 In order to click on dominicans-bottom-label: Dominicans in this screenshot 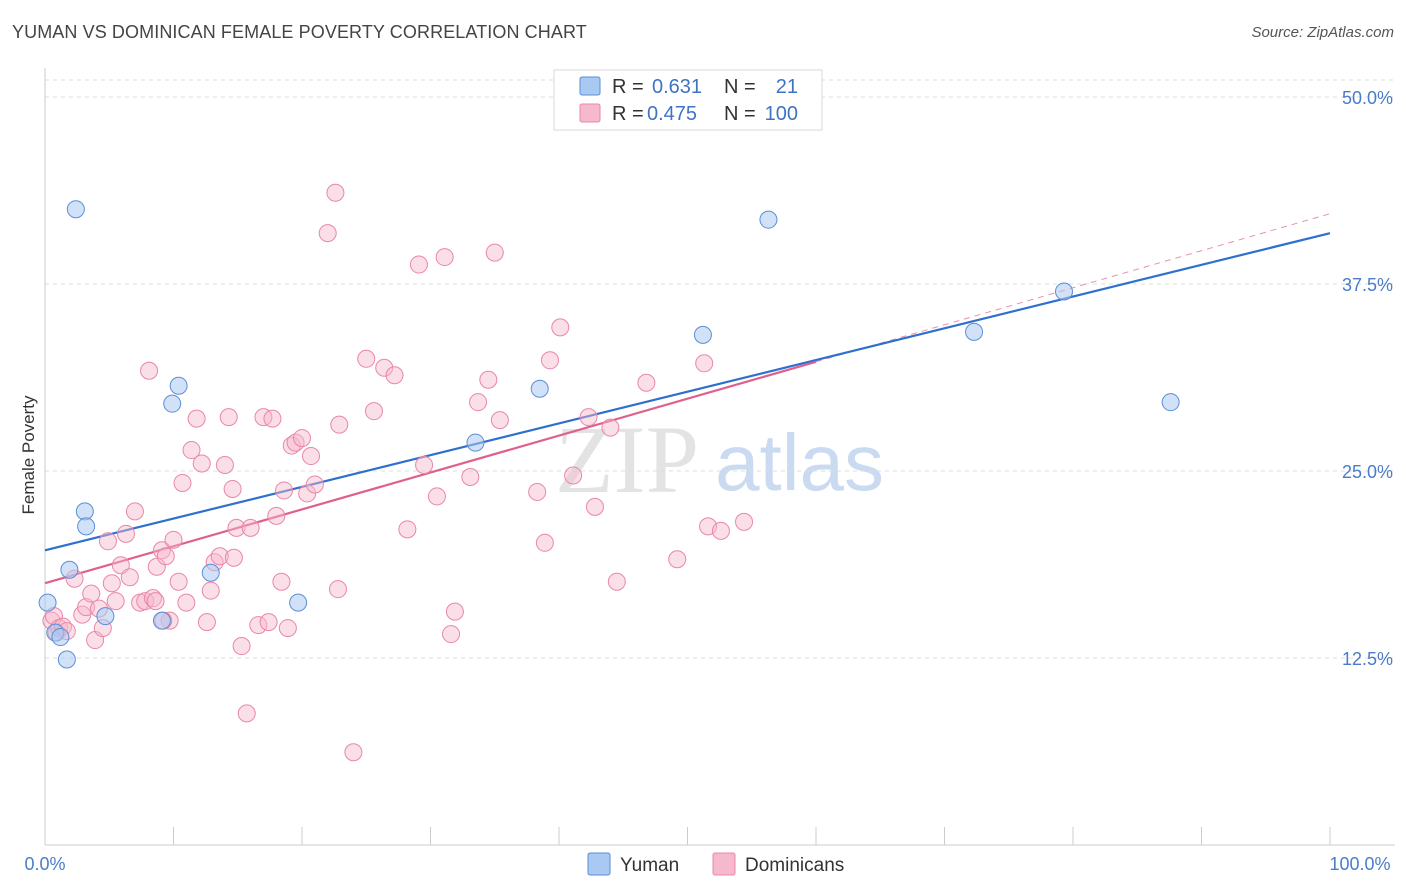, I will do `click(794, 865)`.